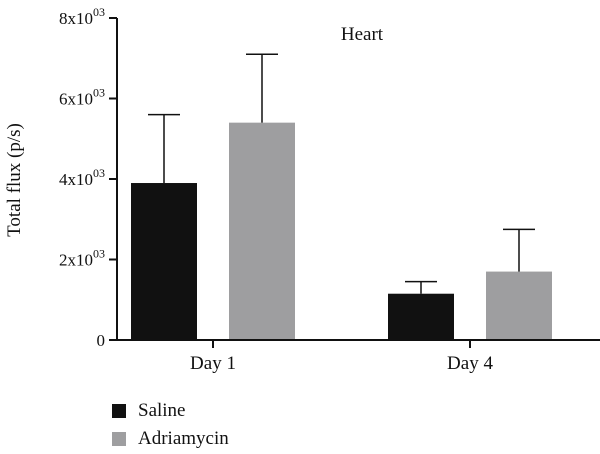  I want to click on y-tick-label: 0, so click(101, 340).